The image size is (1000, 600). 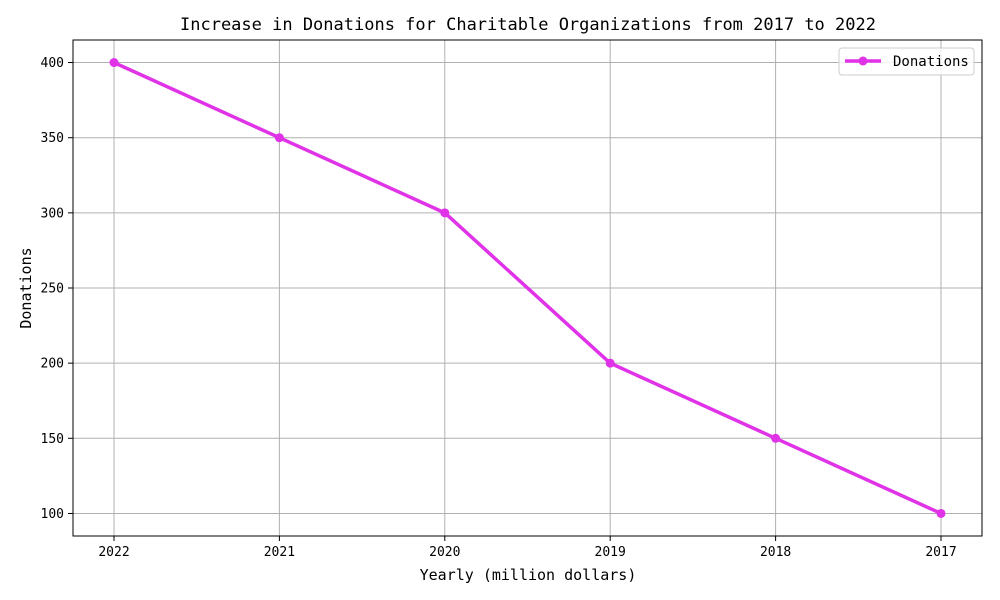 What do you see at coordinates (610, 552) in the screenshot?
I see `x-tick-label: 2019` at bounding box center [610, 552].